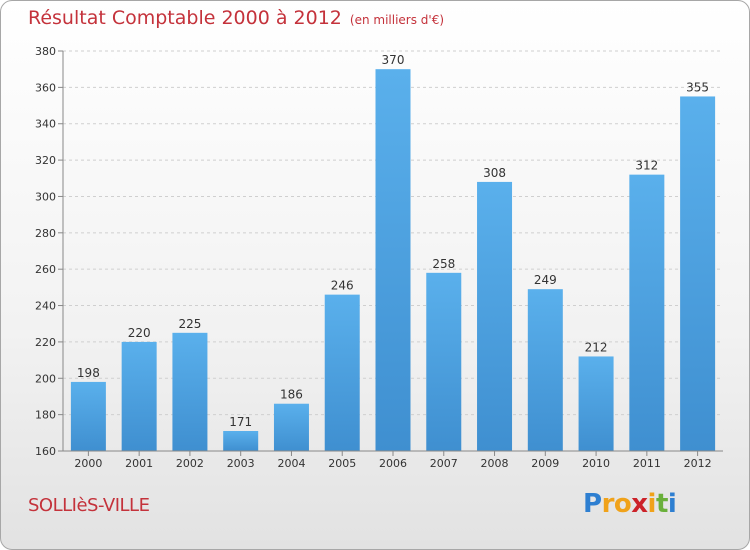  What do you see at coordinates (88, 373) in the screenshot?
I see `data-label-2000: 198` at bounding box center [88, 373].